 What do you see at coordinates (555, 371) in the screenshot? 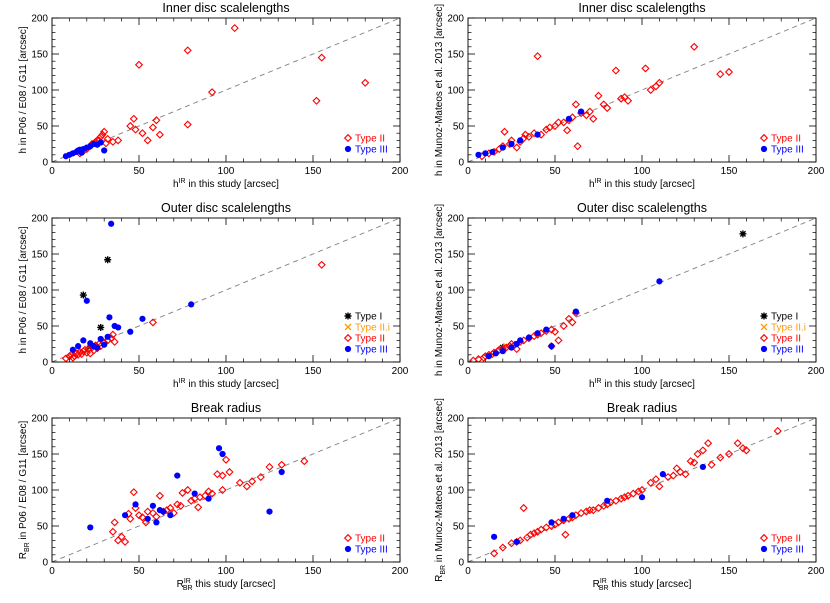
I see `x-tick-label: 50` at bounding box center [555, 371].